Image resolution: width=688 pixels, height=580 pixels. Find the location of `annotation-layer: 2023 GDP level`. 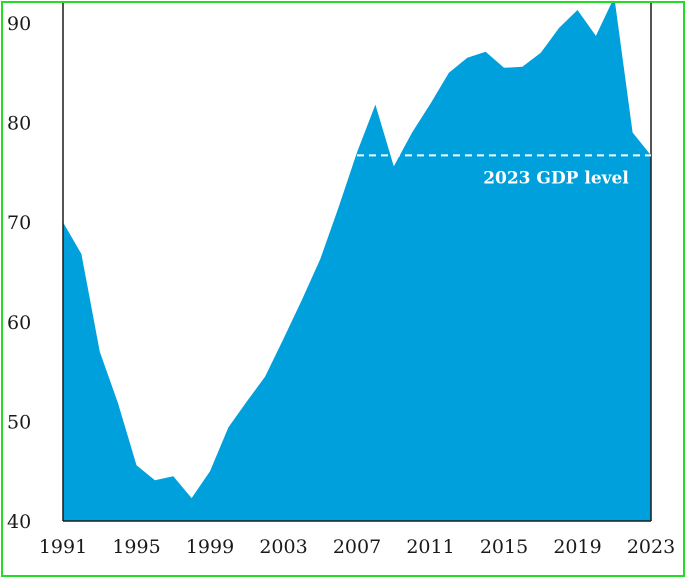

annotation-layer: 2023 GDP level is located at coordinates (504, 171).